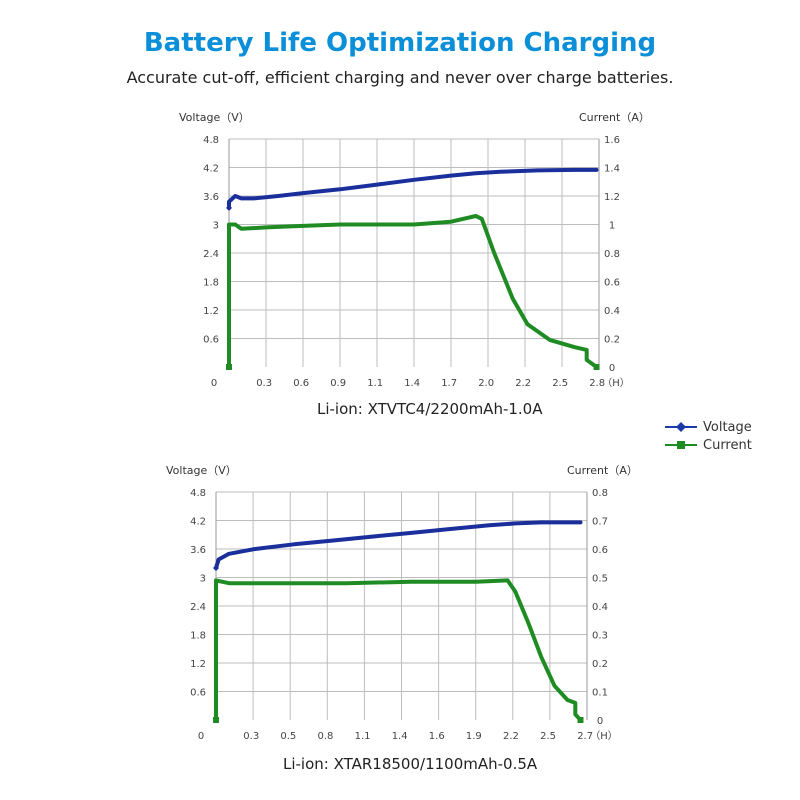  What do you see at coordinates (400, 736) in the screenshot?
I see `chart2-xtick: 1.4` at bounding box center [400, 736].